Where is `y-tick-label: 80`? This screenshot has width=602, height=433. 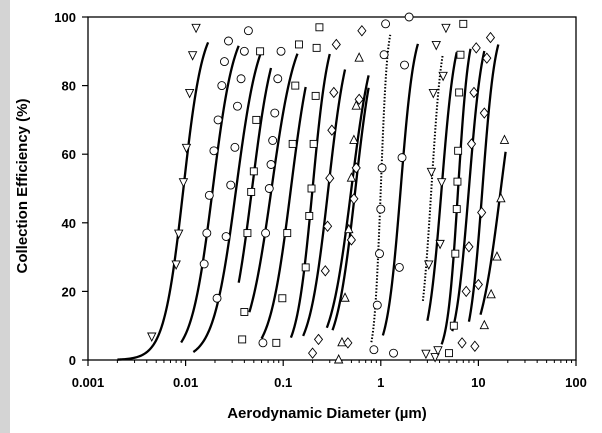
y-tick-label: 80 is located at coordinates (69, 86).